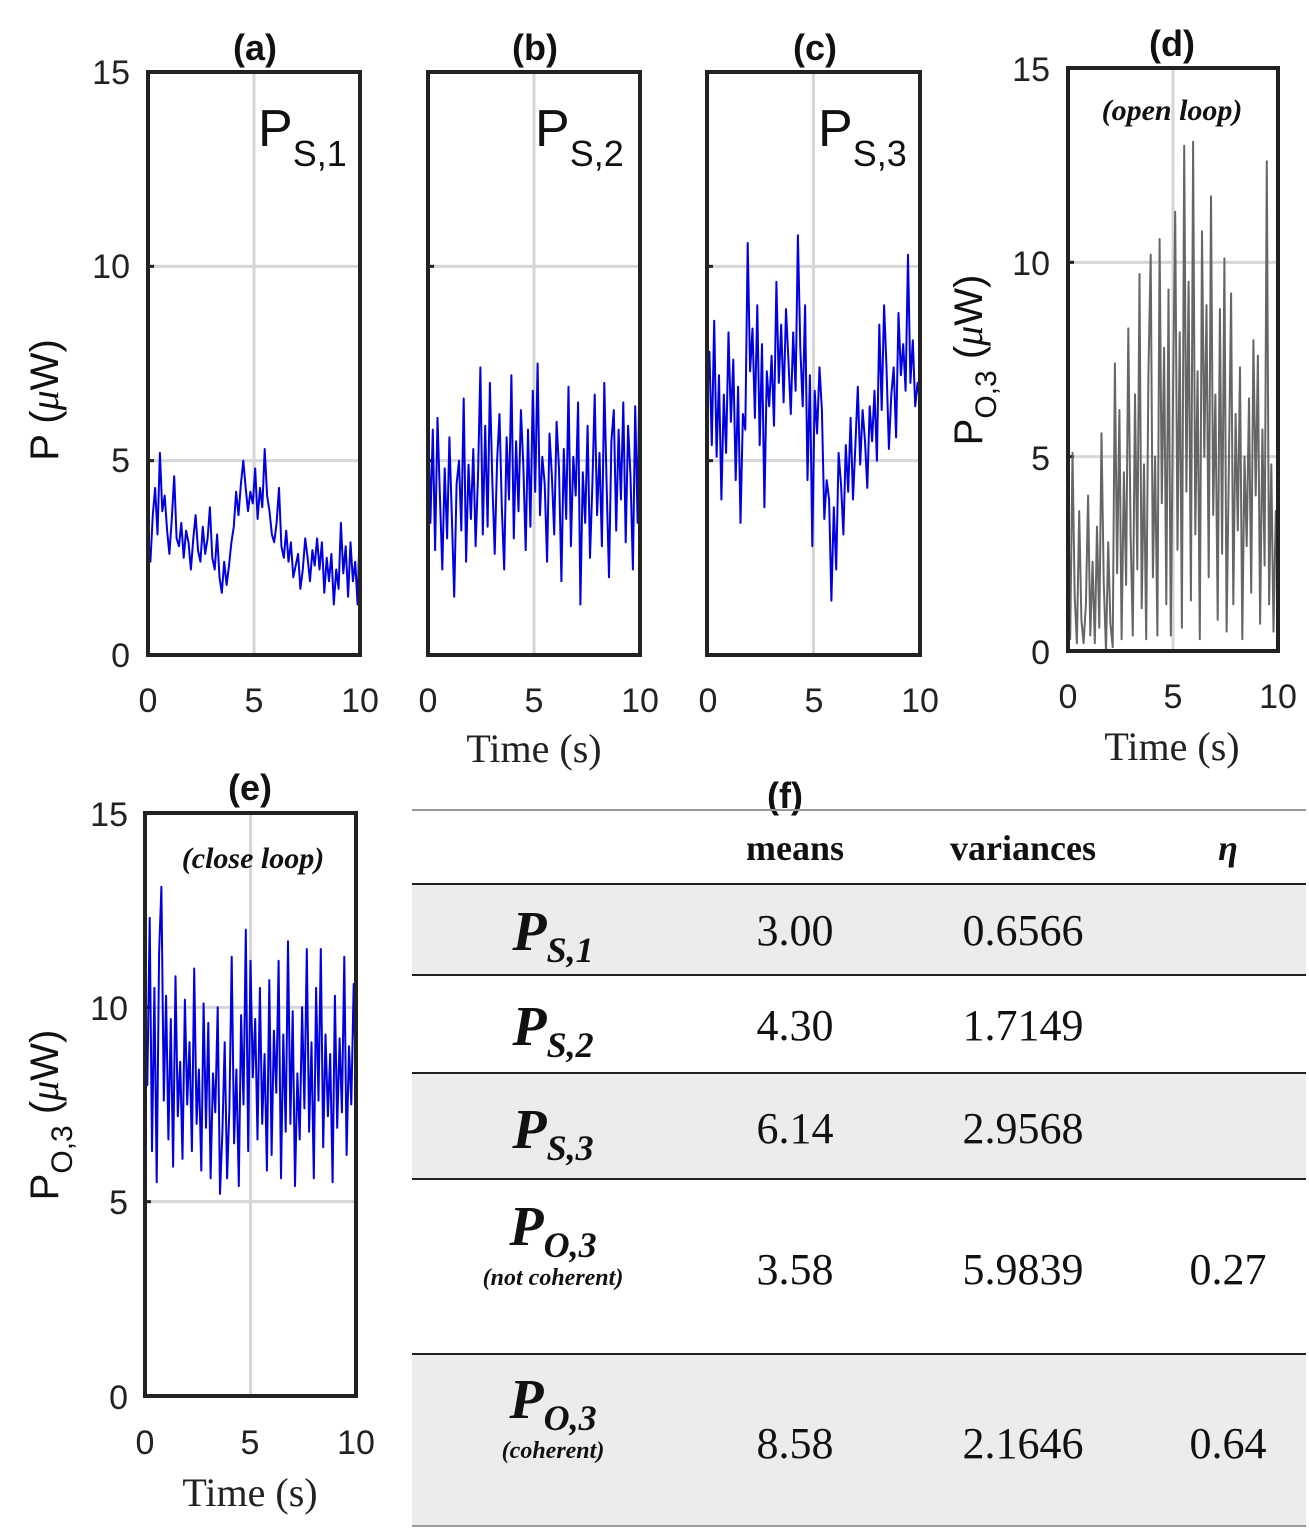 The image size is (1309, 1537). Describe the element at coordinates (1173, 697) in the screenshot. I see `panel-d-xtick-5: 5` at that location.